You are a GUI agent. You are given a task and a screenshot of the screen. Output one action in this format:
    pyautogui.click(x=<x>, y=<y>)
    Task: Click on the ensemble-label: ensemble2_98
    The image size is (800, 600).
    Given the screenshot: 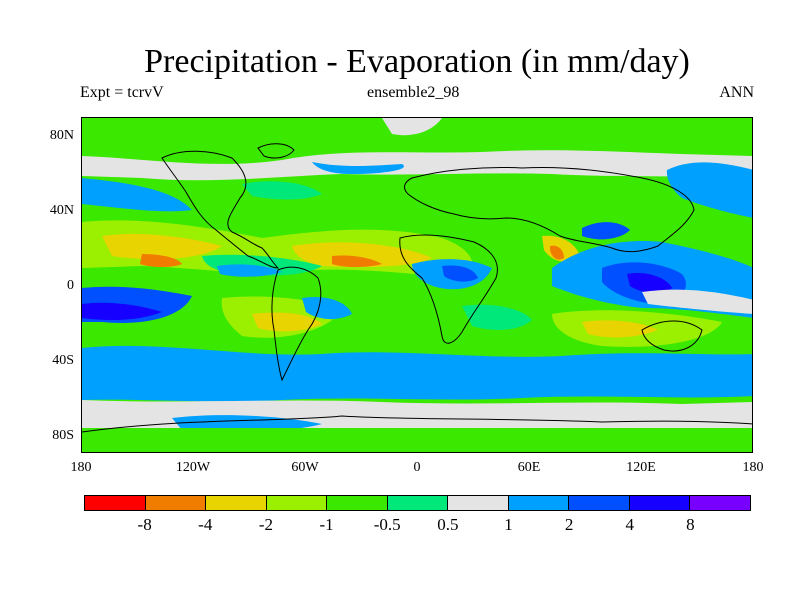 What is the action you would take?
    pyautogui.click(x=413, y=92)
    